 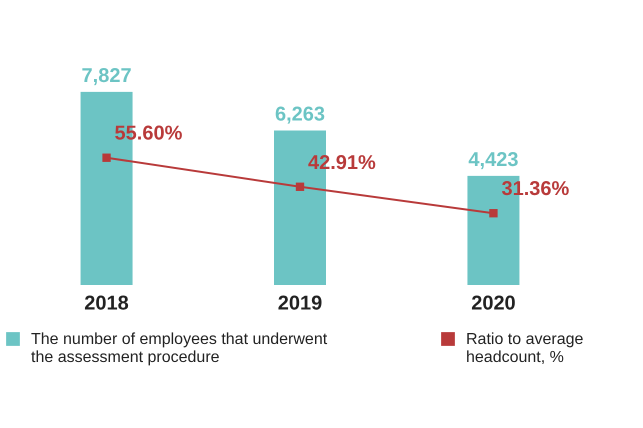 What do you see at coordinates (106, 303) in the screenshot?
I see `x-tick-label: 2018` at bounding box center [106, 303].